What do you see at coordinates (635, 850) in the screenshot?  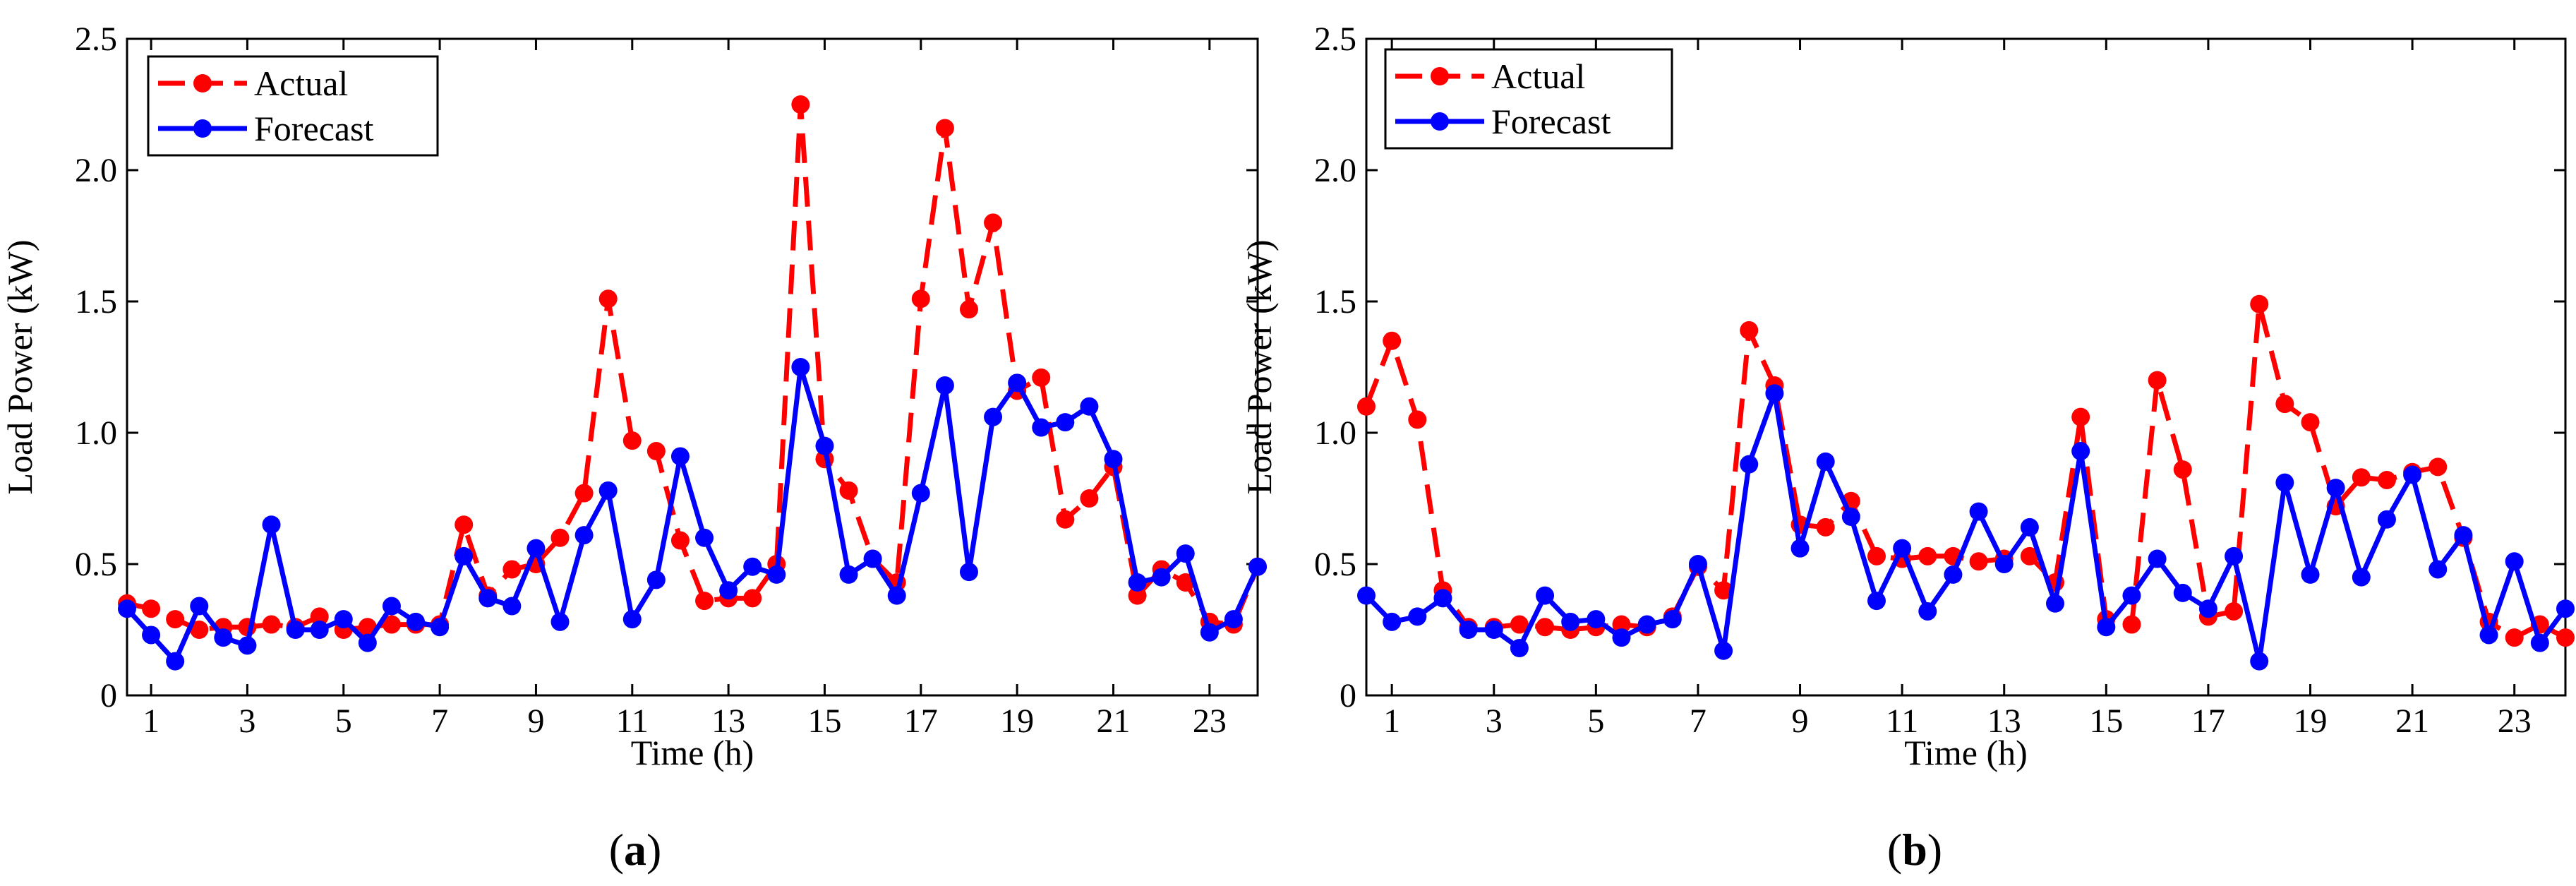 I see `panel-caption: (a)` at bounding box center [635, 850].